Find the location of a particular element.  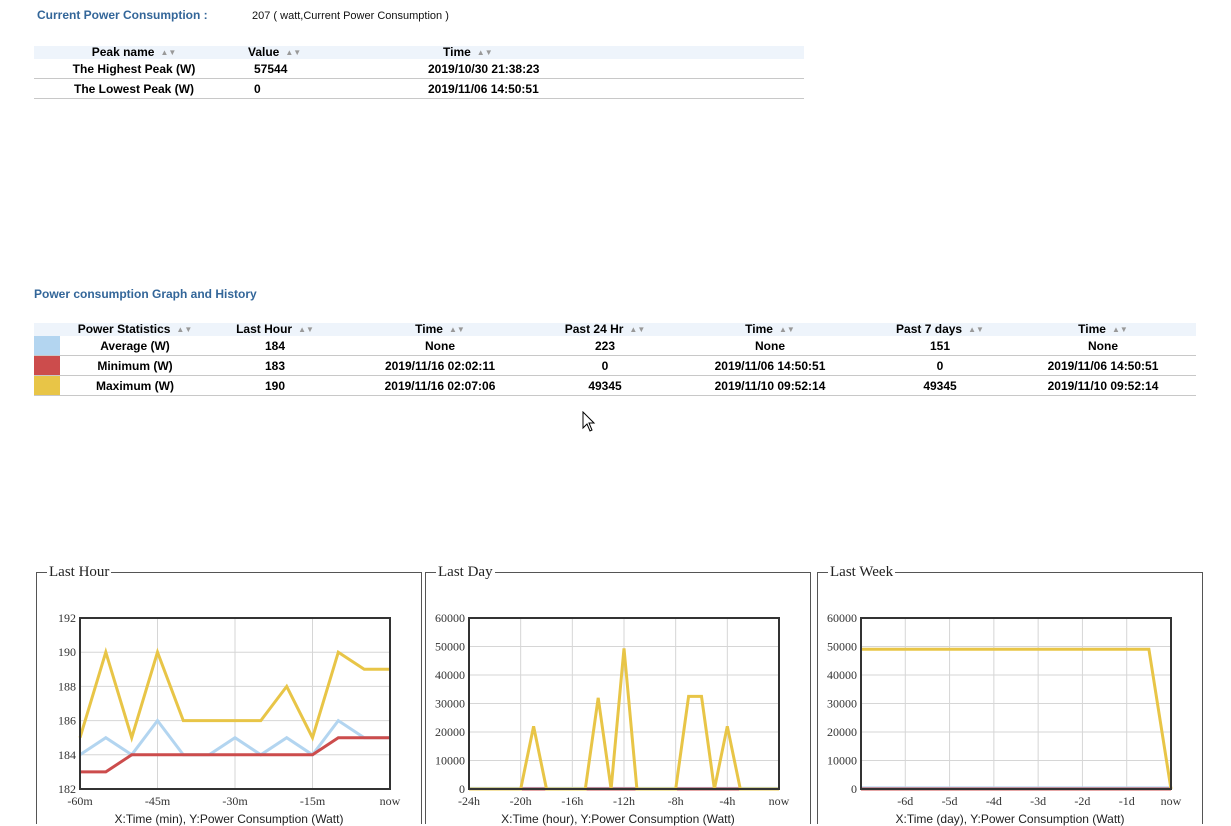

color-header is located at coordinates (47, 329).